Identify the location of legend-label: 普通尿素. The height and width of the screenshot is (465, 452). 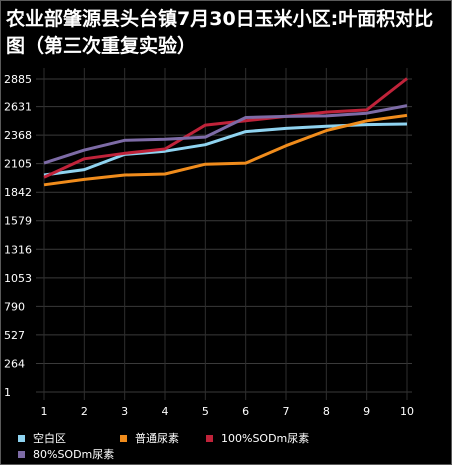
(157, 438).